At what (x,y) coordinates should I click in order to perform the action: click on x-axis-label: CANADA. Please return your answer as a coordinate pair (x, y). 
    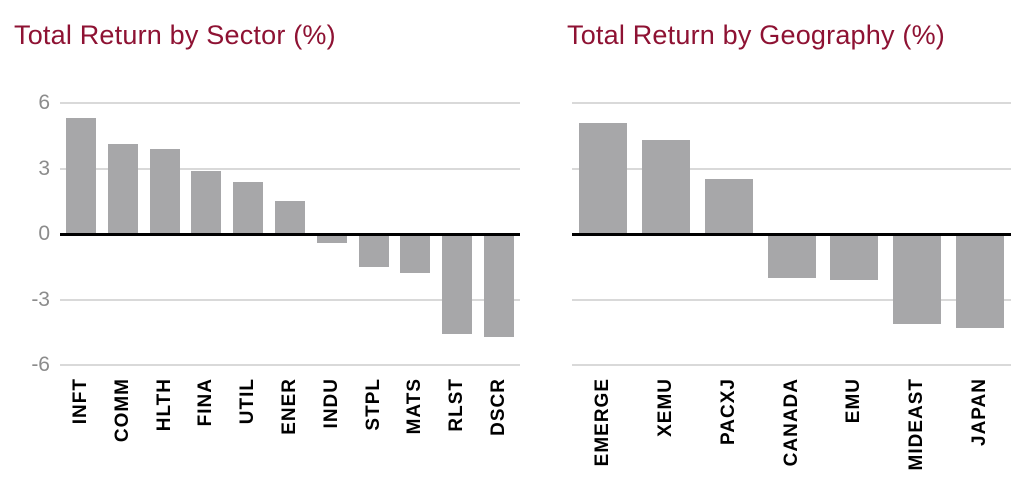
    Looking at the image, I should click on (791, 422).